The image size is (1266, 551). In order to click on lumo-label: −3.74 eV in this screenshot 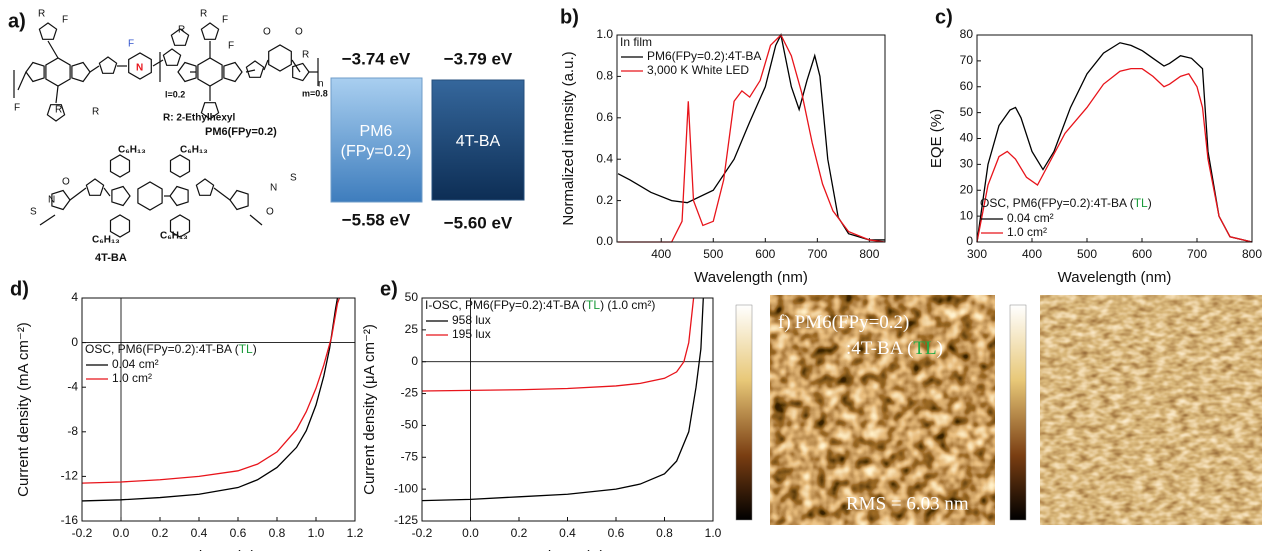, I will do `click(376, 58)`.